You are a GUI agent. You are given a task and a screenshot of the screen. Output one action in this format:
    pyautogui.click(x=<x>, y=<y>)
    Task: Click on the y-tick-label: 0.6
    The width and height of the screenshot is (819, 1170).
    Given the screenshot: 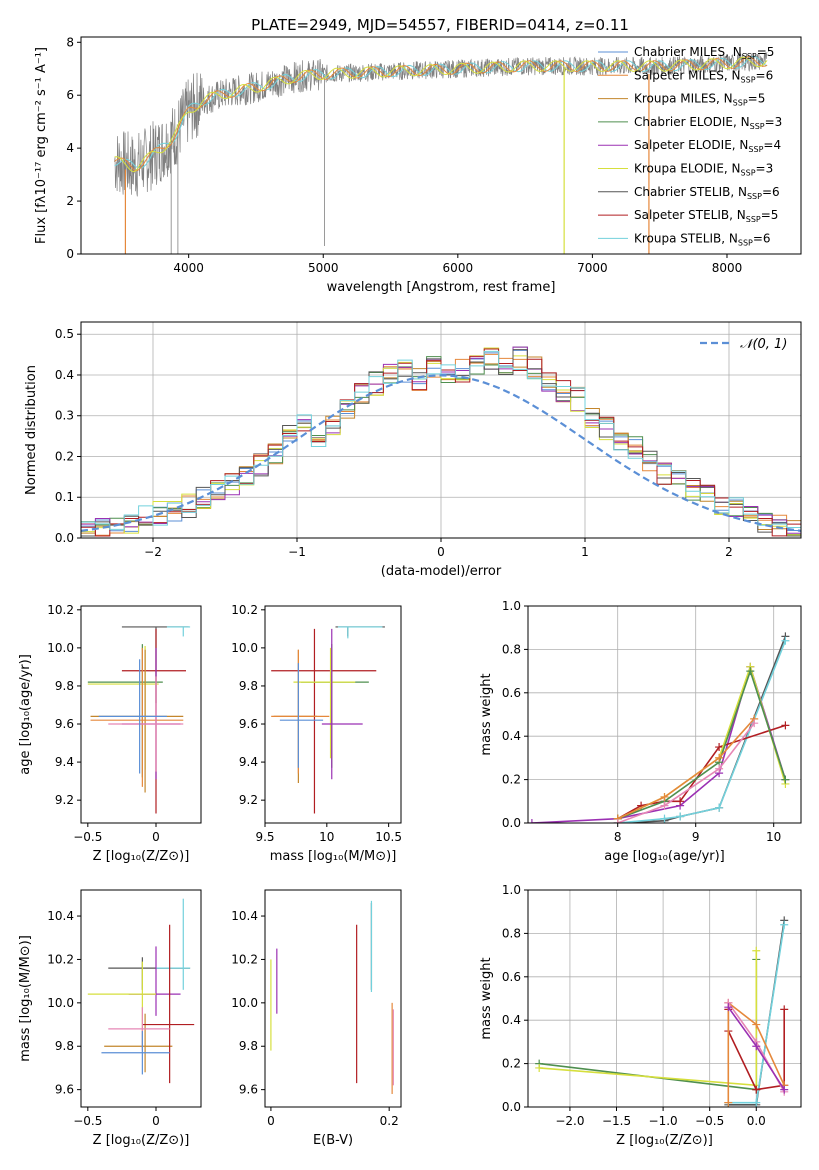 What is the action you would take?
    pyautogui.click(x=511, y=977)
    